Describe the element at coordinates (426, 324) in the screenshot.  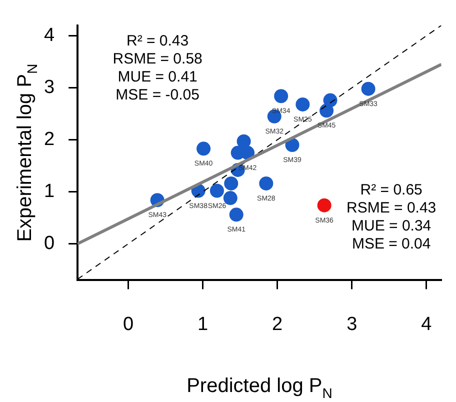
I see `x-tick-label: 4` at that location.